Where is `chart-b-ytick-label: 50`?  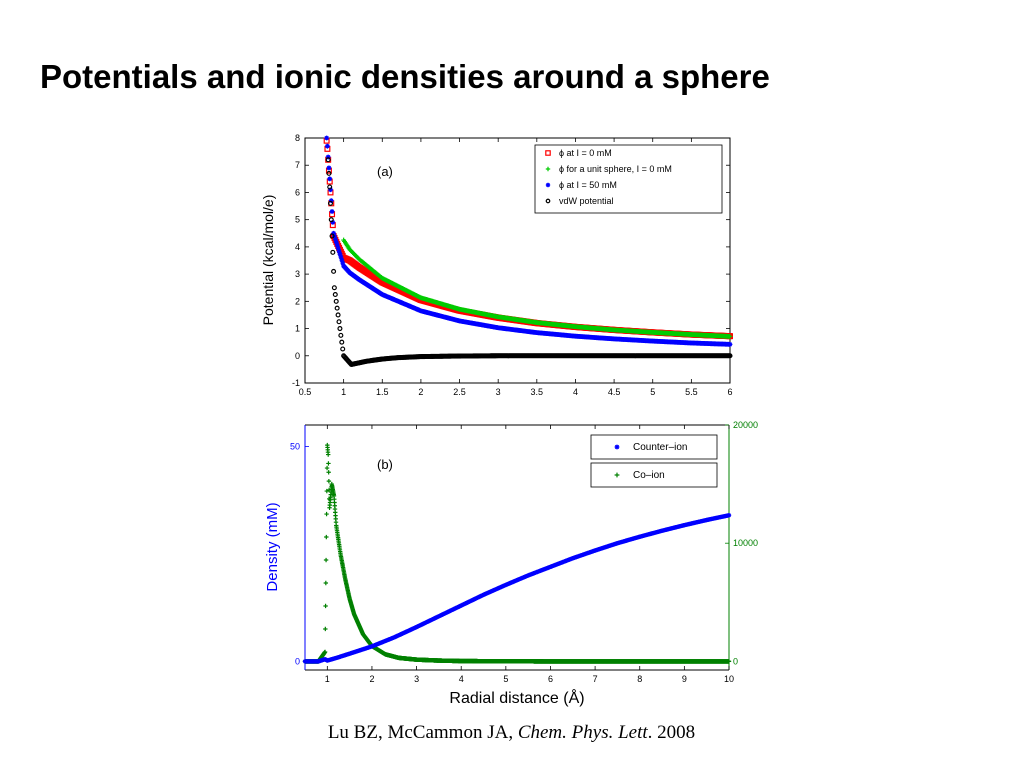 chart-b-ytick-label: 50 is located at coordinates (295, 446).